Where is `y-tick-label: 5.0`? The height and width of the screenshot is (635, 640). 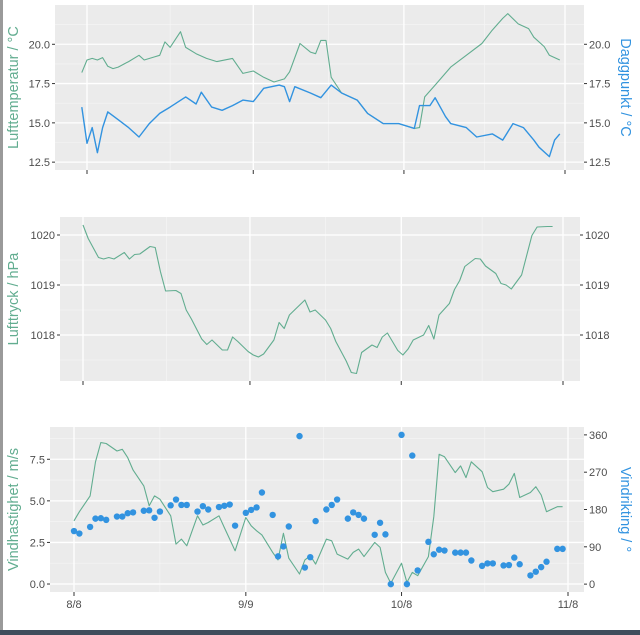 y-tick-label: 5.0 is located at coordinates (37, 502).